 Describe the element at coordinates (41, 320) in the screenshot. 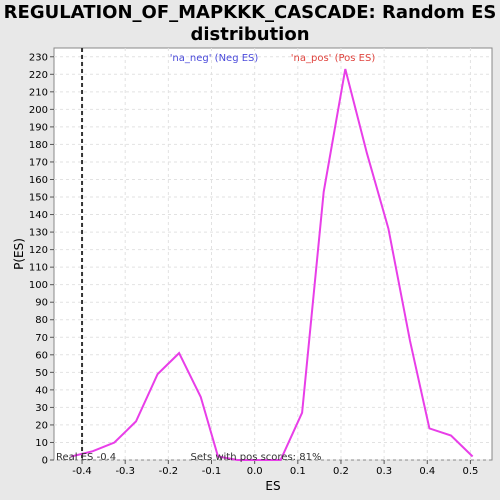

I see `y-tick-label: 80` at that location.